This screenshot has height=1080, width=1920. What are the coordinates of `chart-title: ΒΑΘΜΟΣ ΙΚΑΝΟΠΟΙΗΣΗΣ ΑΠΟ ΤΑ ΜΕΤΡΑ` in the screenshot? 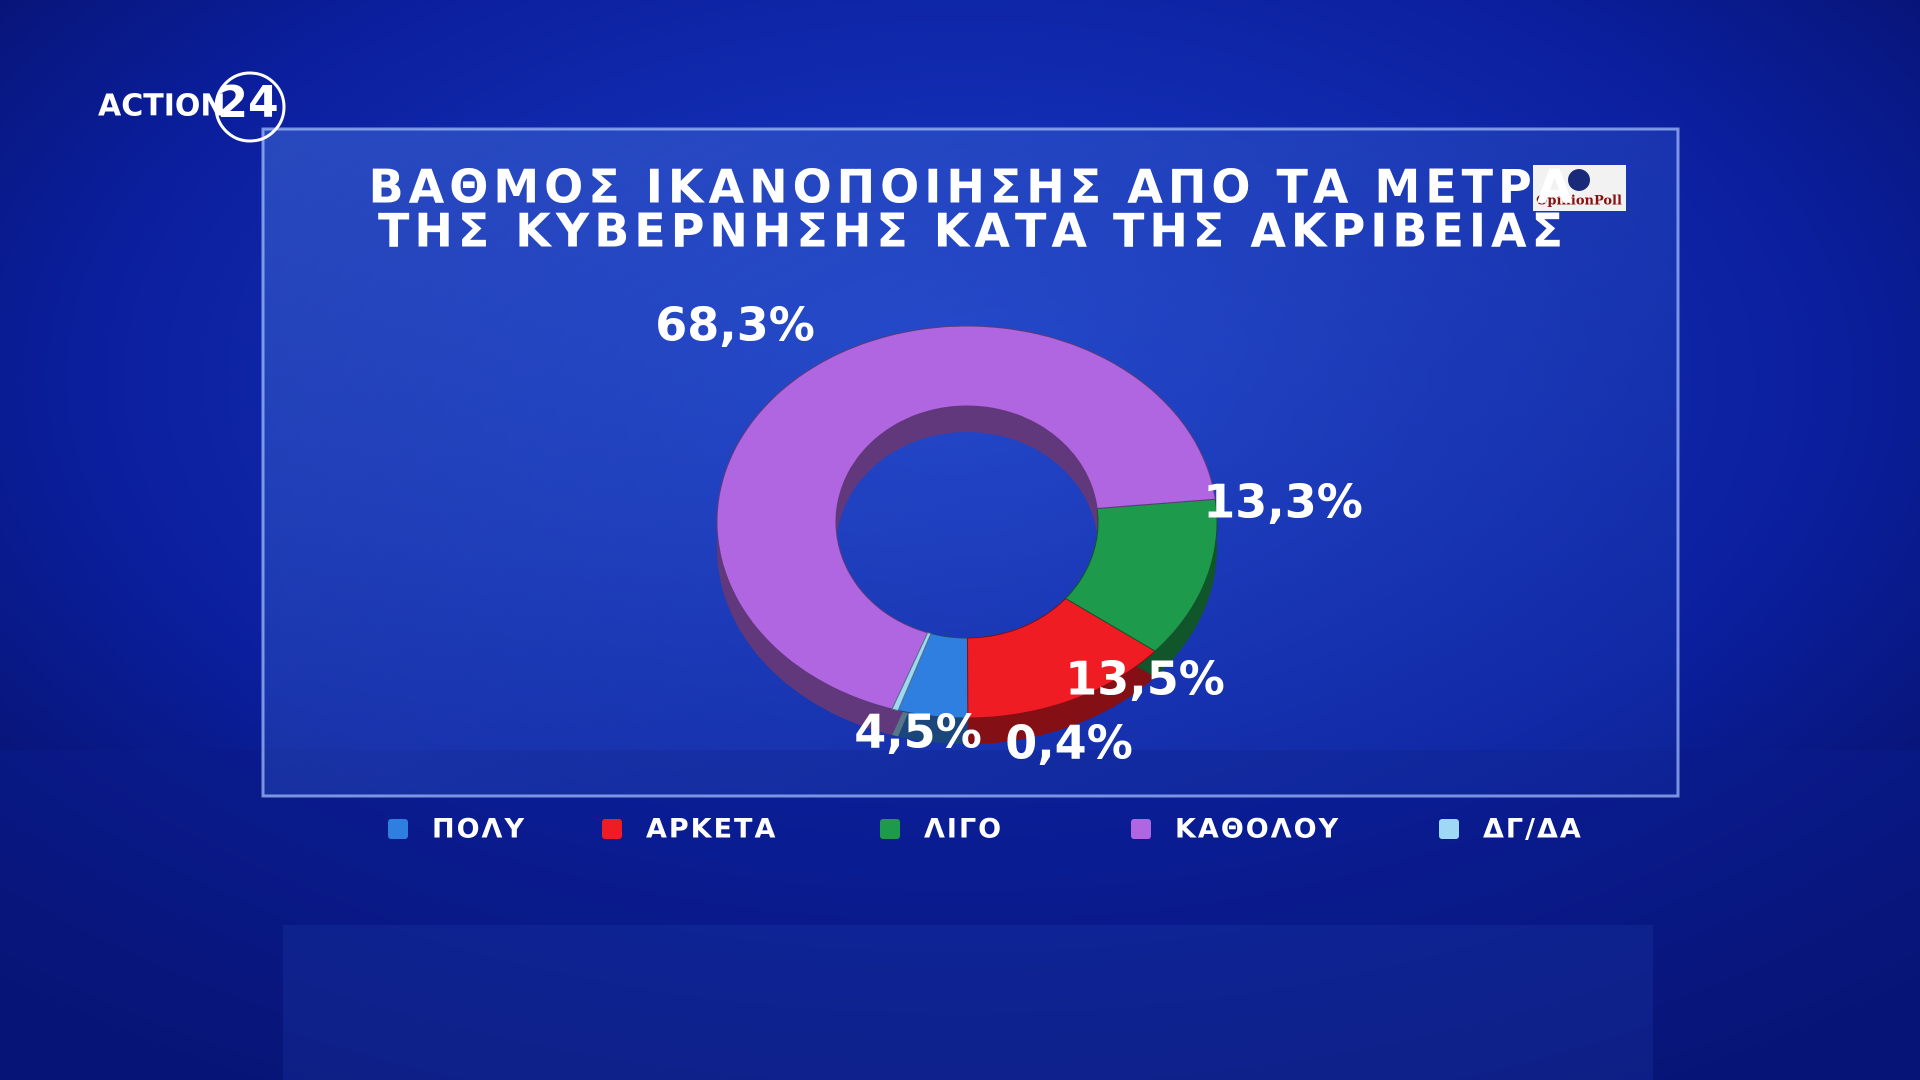 It's located at (973, 187).